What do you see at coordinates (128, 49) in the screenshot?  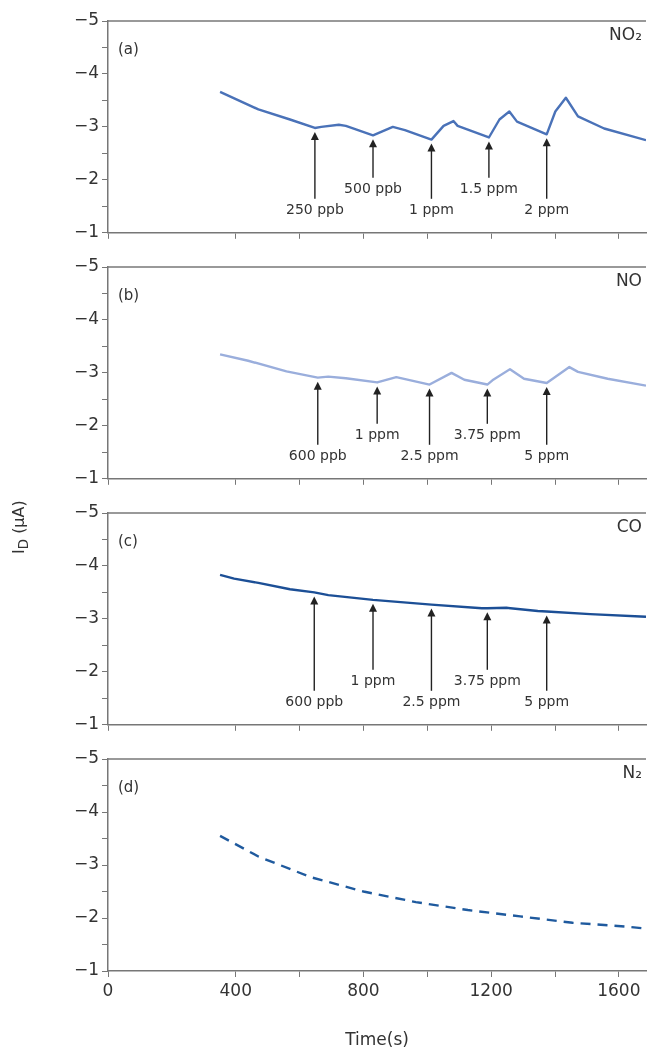 I see `annotation: (a)` at bounding box center [128, 49].